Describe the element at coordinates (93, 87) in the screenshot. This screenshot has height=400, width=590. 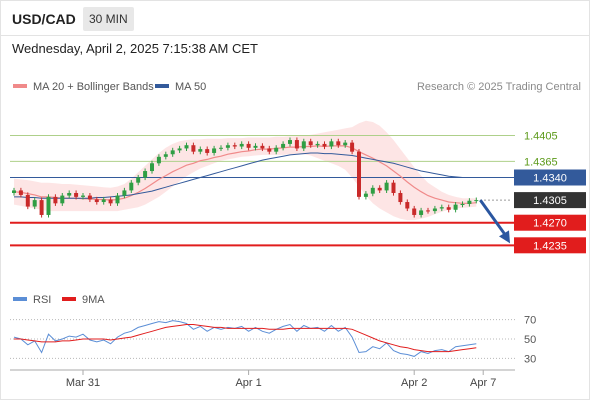
I see `ma20-legend-label: MA 20 + Bollinger Bands` at that location.